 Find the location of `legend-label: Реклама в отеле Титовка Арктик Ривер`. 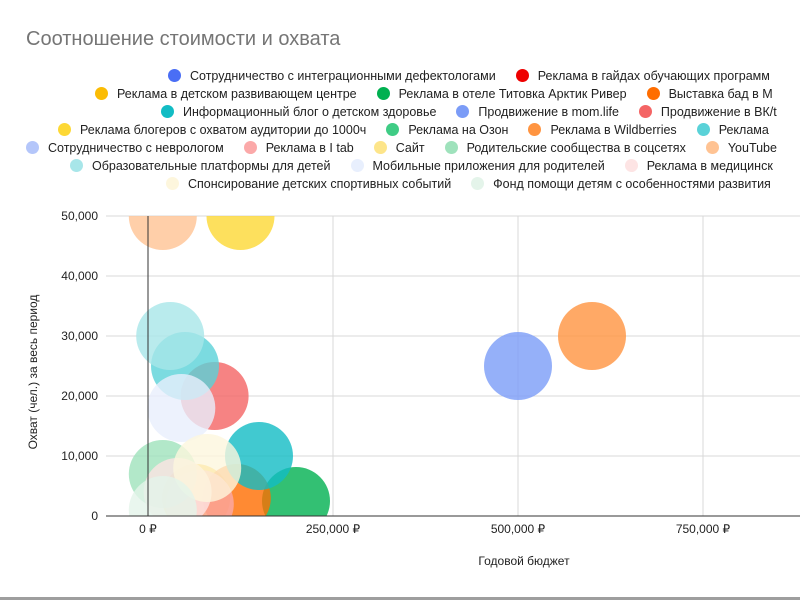

legend-label: Реклама в отеле Титовка Арктик Ривер is located at coordinates (512, 94).